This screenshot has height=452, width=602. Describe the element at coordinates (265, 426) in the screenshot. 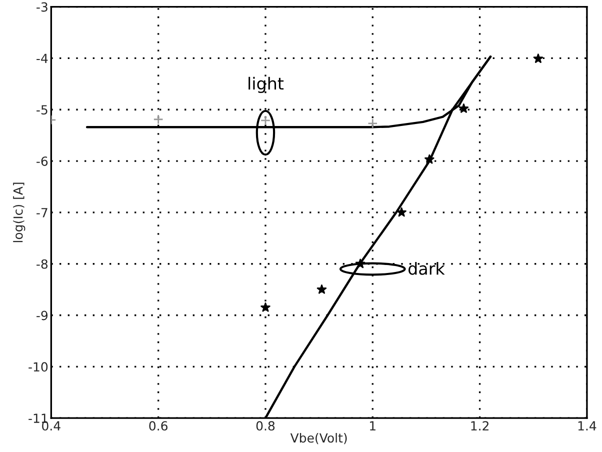

I see `x-tick-label: 0.8` at that location.